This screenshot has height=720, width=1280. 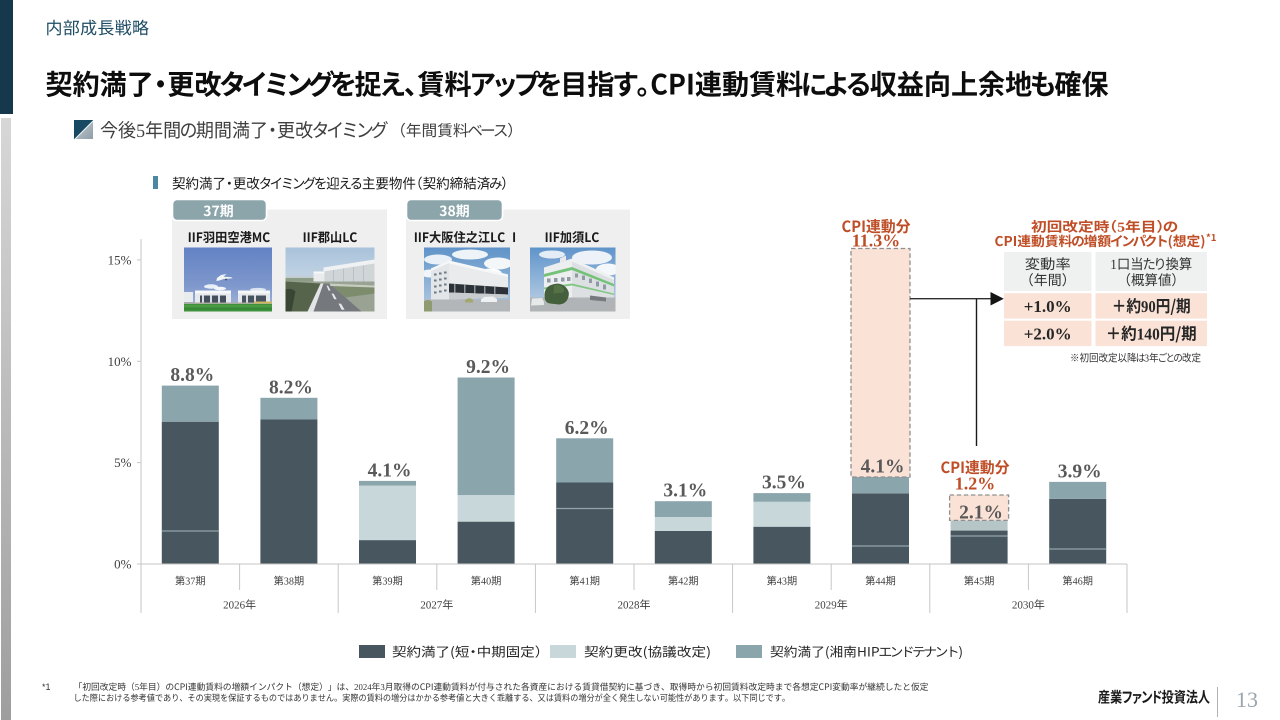 What do you see at coordinates (123, 564) in the screenshot?
I see `svg-text: 0%` at bounding box center [123, 564].